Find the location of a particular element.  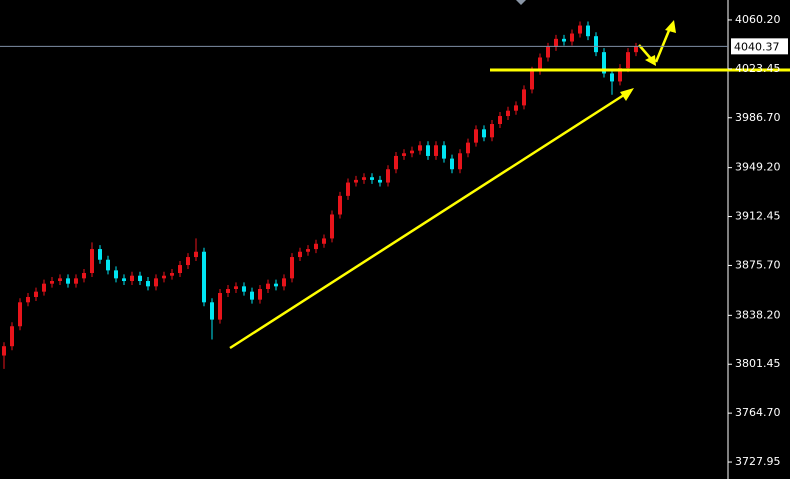

y-tick-label: 3912.45 is located at coordinates (758, 216).